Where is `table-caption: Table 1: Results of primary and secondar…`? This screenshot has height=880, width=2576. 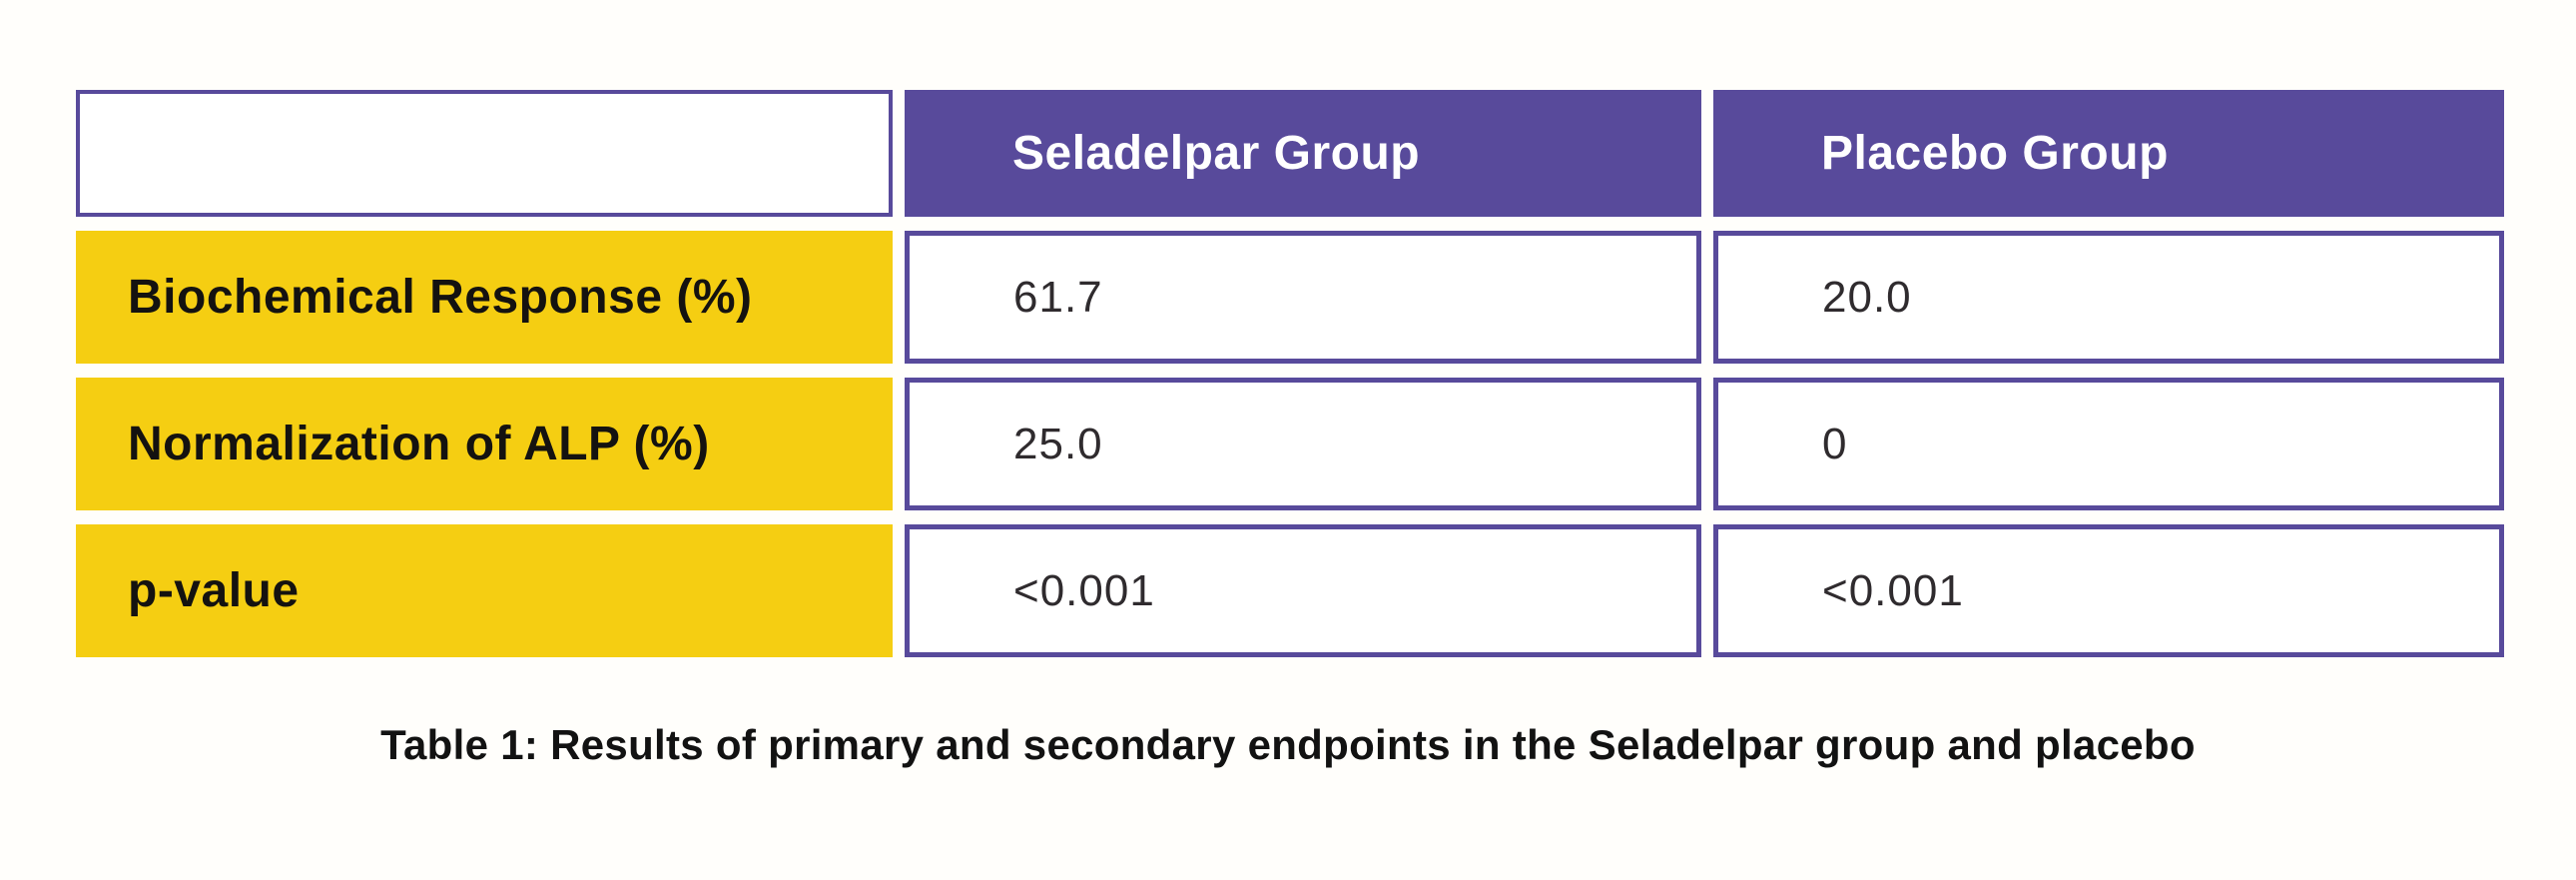 table-caption: Table 1: Results of primary and secondar… is located at coordinates (1288, 745).